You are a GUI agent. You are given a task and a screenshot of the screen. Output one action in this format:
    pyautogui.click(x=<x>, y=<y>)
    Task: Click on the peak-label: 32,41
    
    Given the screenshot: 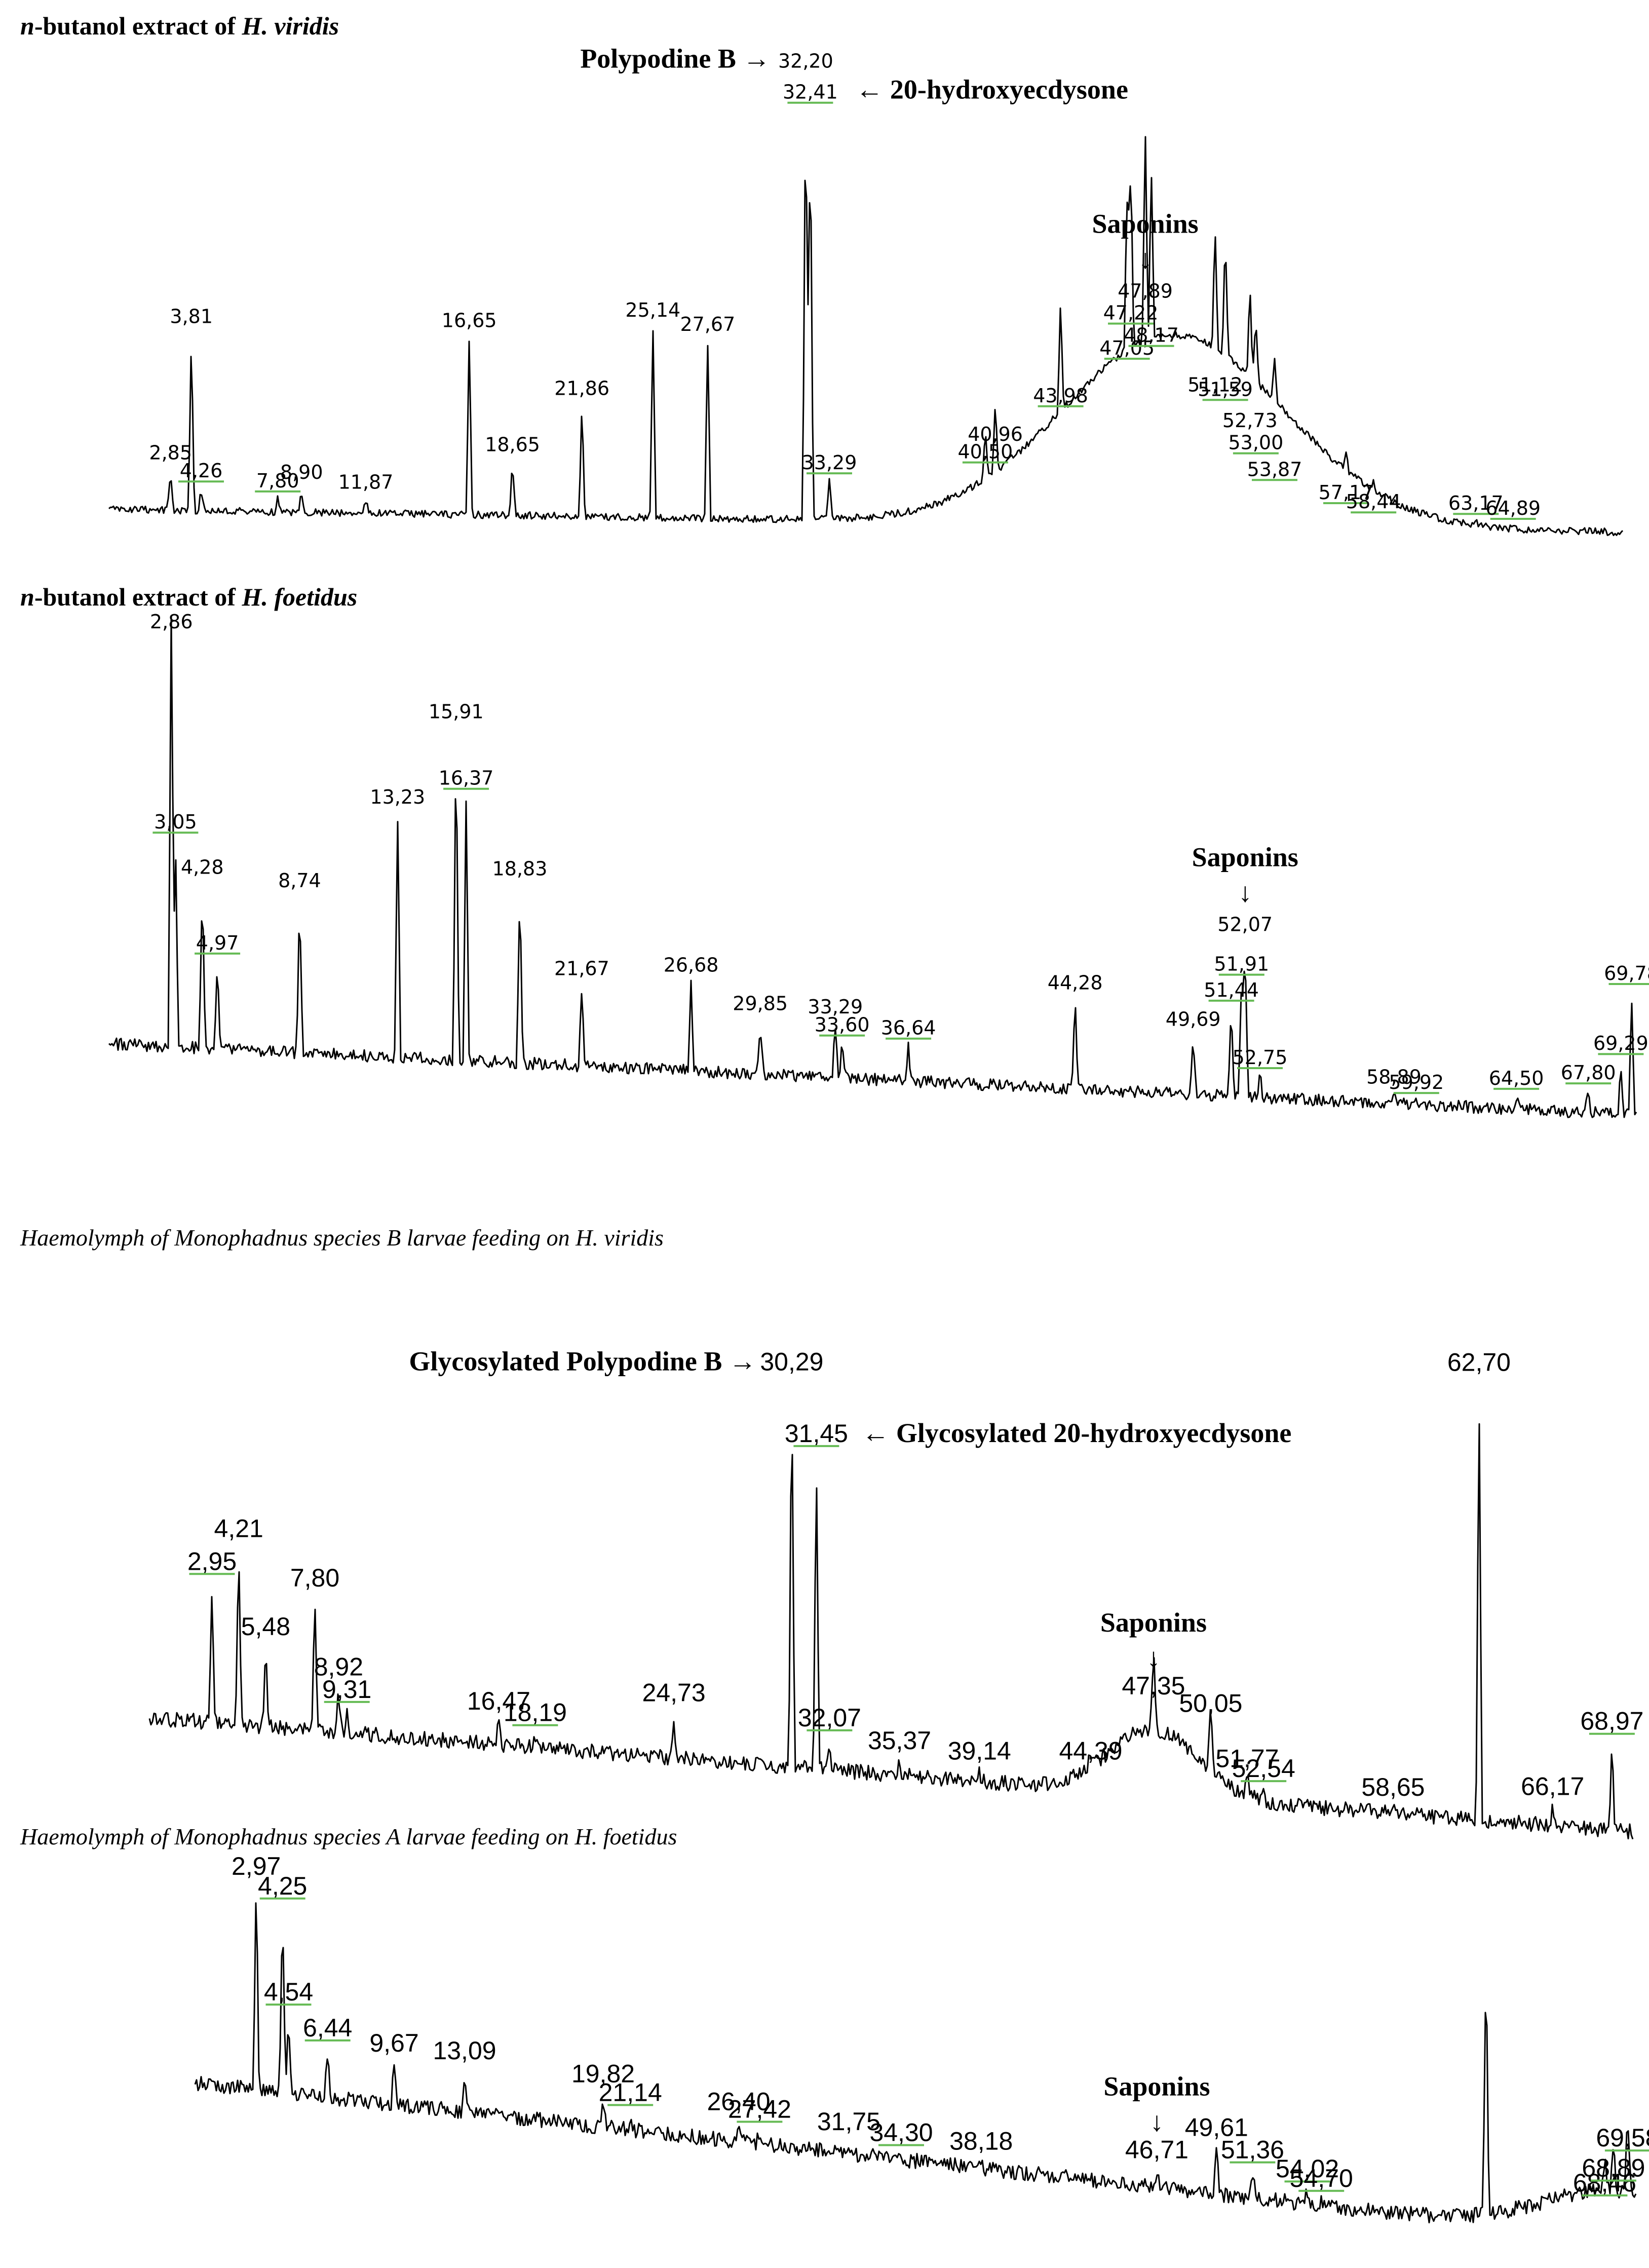 What is the action you would take?
    pyautogui.click(x=810, y=92)
    